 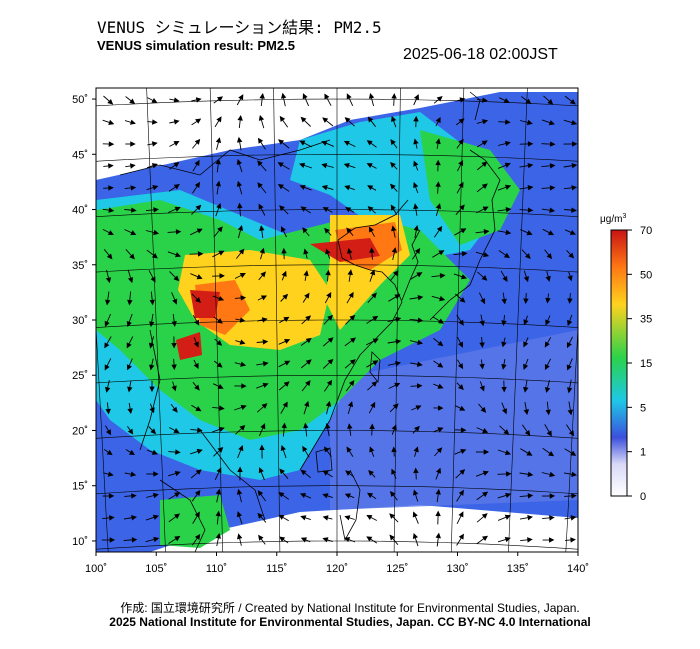 I want to click on map-title-english: VENUS simulation result: PM2.5, so click(x=196, y=45).